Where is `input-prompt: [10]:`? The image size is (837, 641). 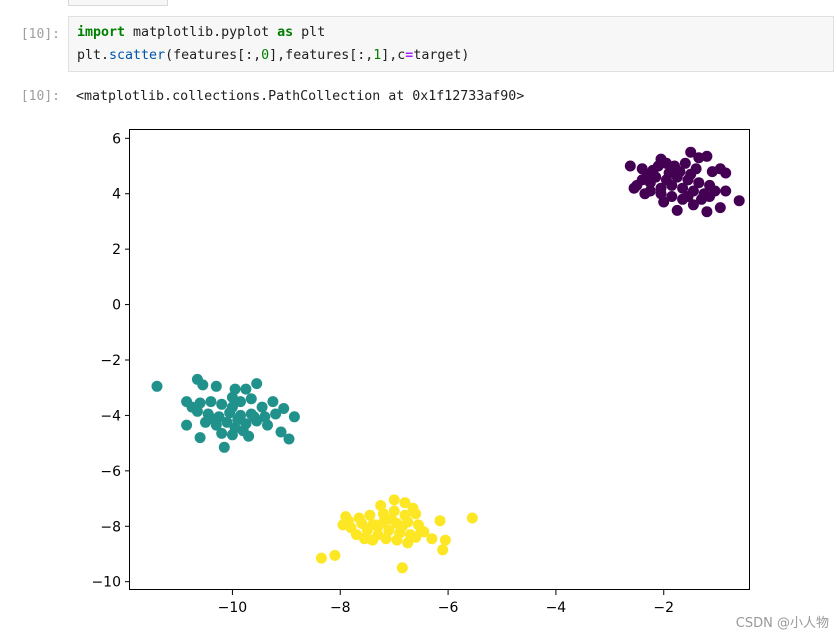
input-prompt: [10]: is located at coordinates (40, 34).